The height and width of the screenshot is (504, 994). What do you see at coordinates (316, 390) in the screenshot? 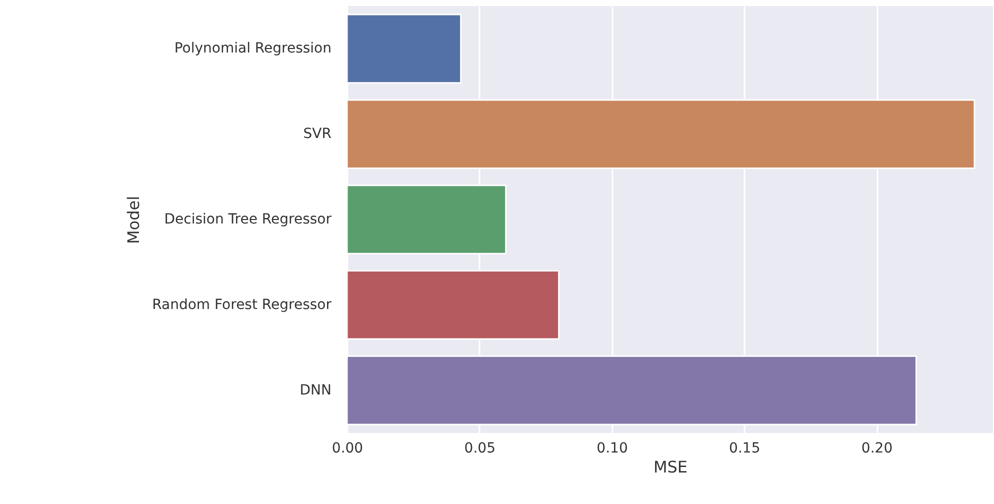
I see `y-tick-label: DNN` at bounding box center [316, 390].